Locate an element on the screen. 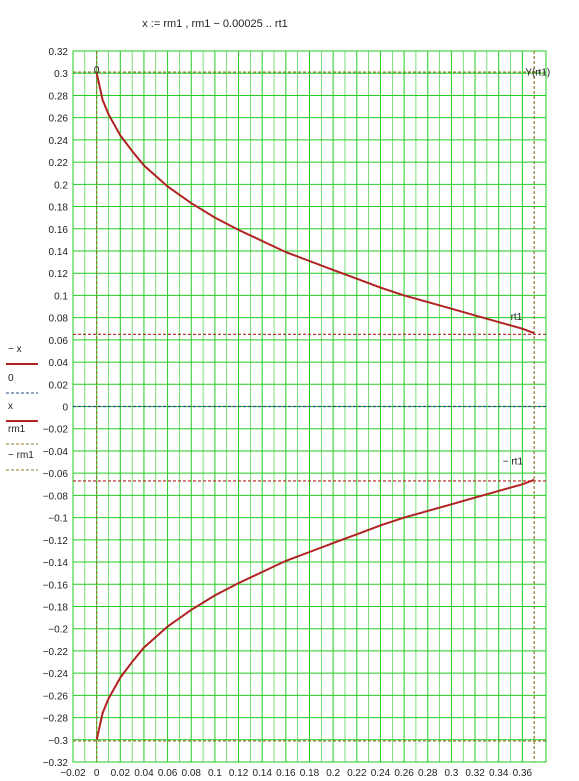 The height and width of the screenshot is (781, 579). legend-label: − rm1 is located at coordinates (21, 455).